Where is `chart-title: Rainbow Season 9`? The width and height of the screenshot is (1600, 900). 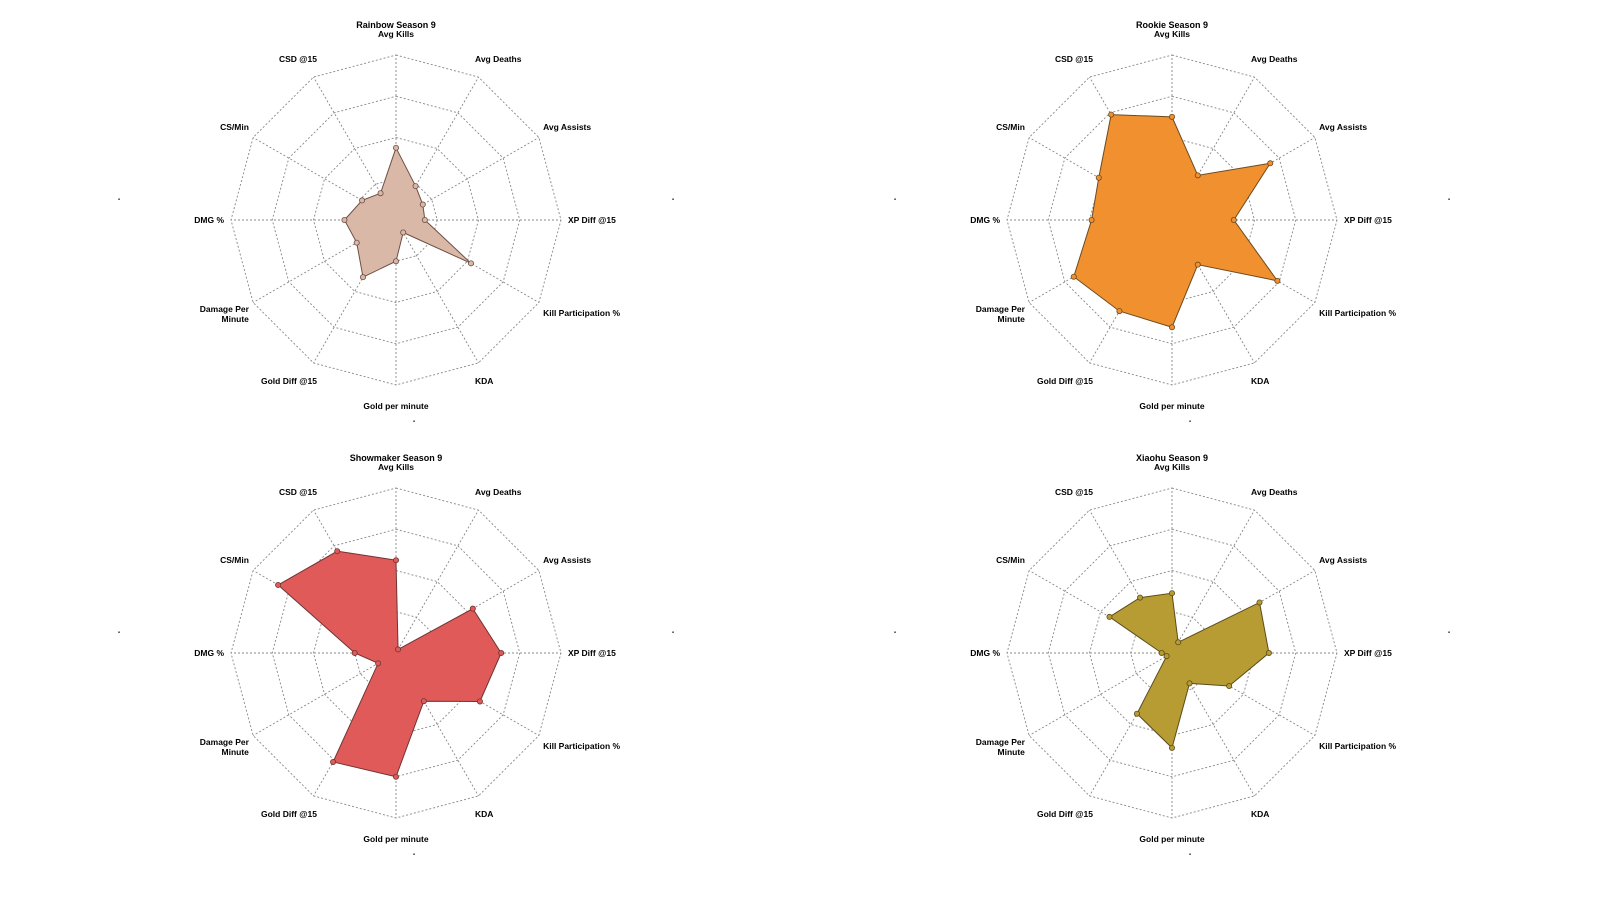
chart-title: Rainbow Season 9 is located at coordinates (396, 25).